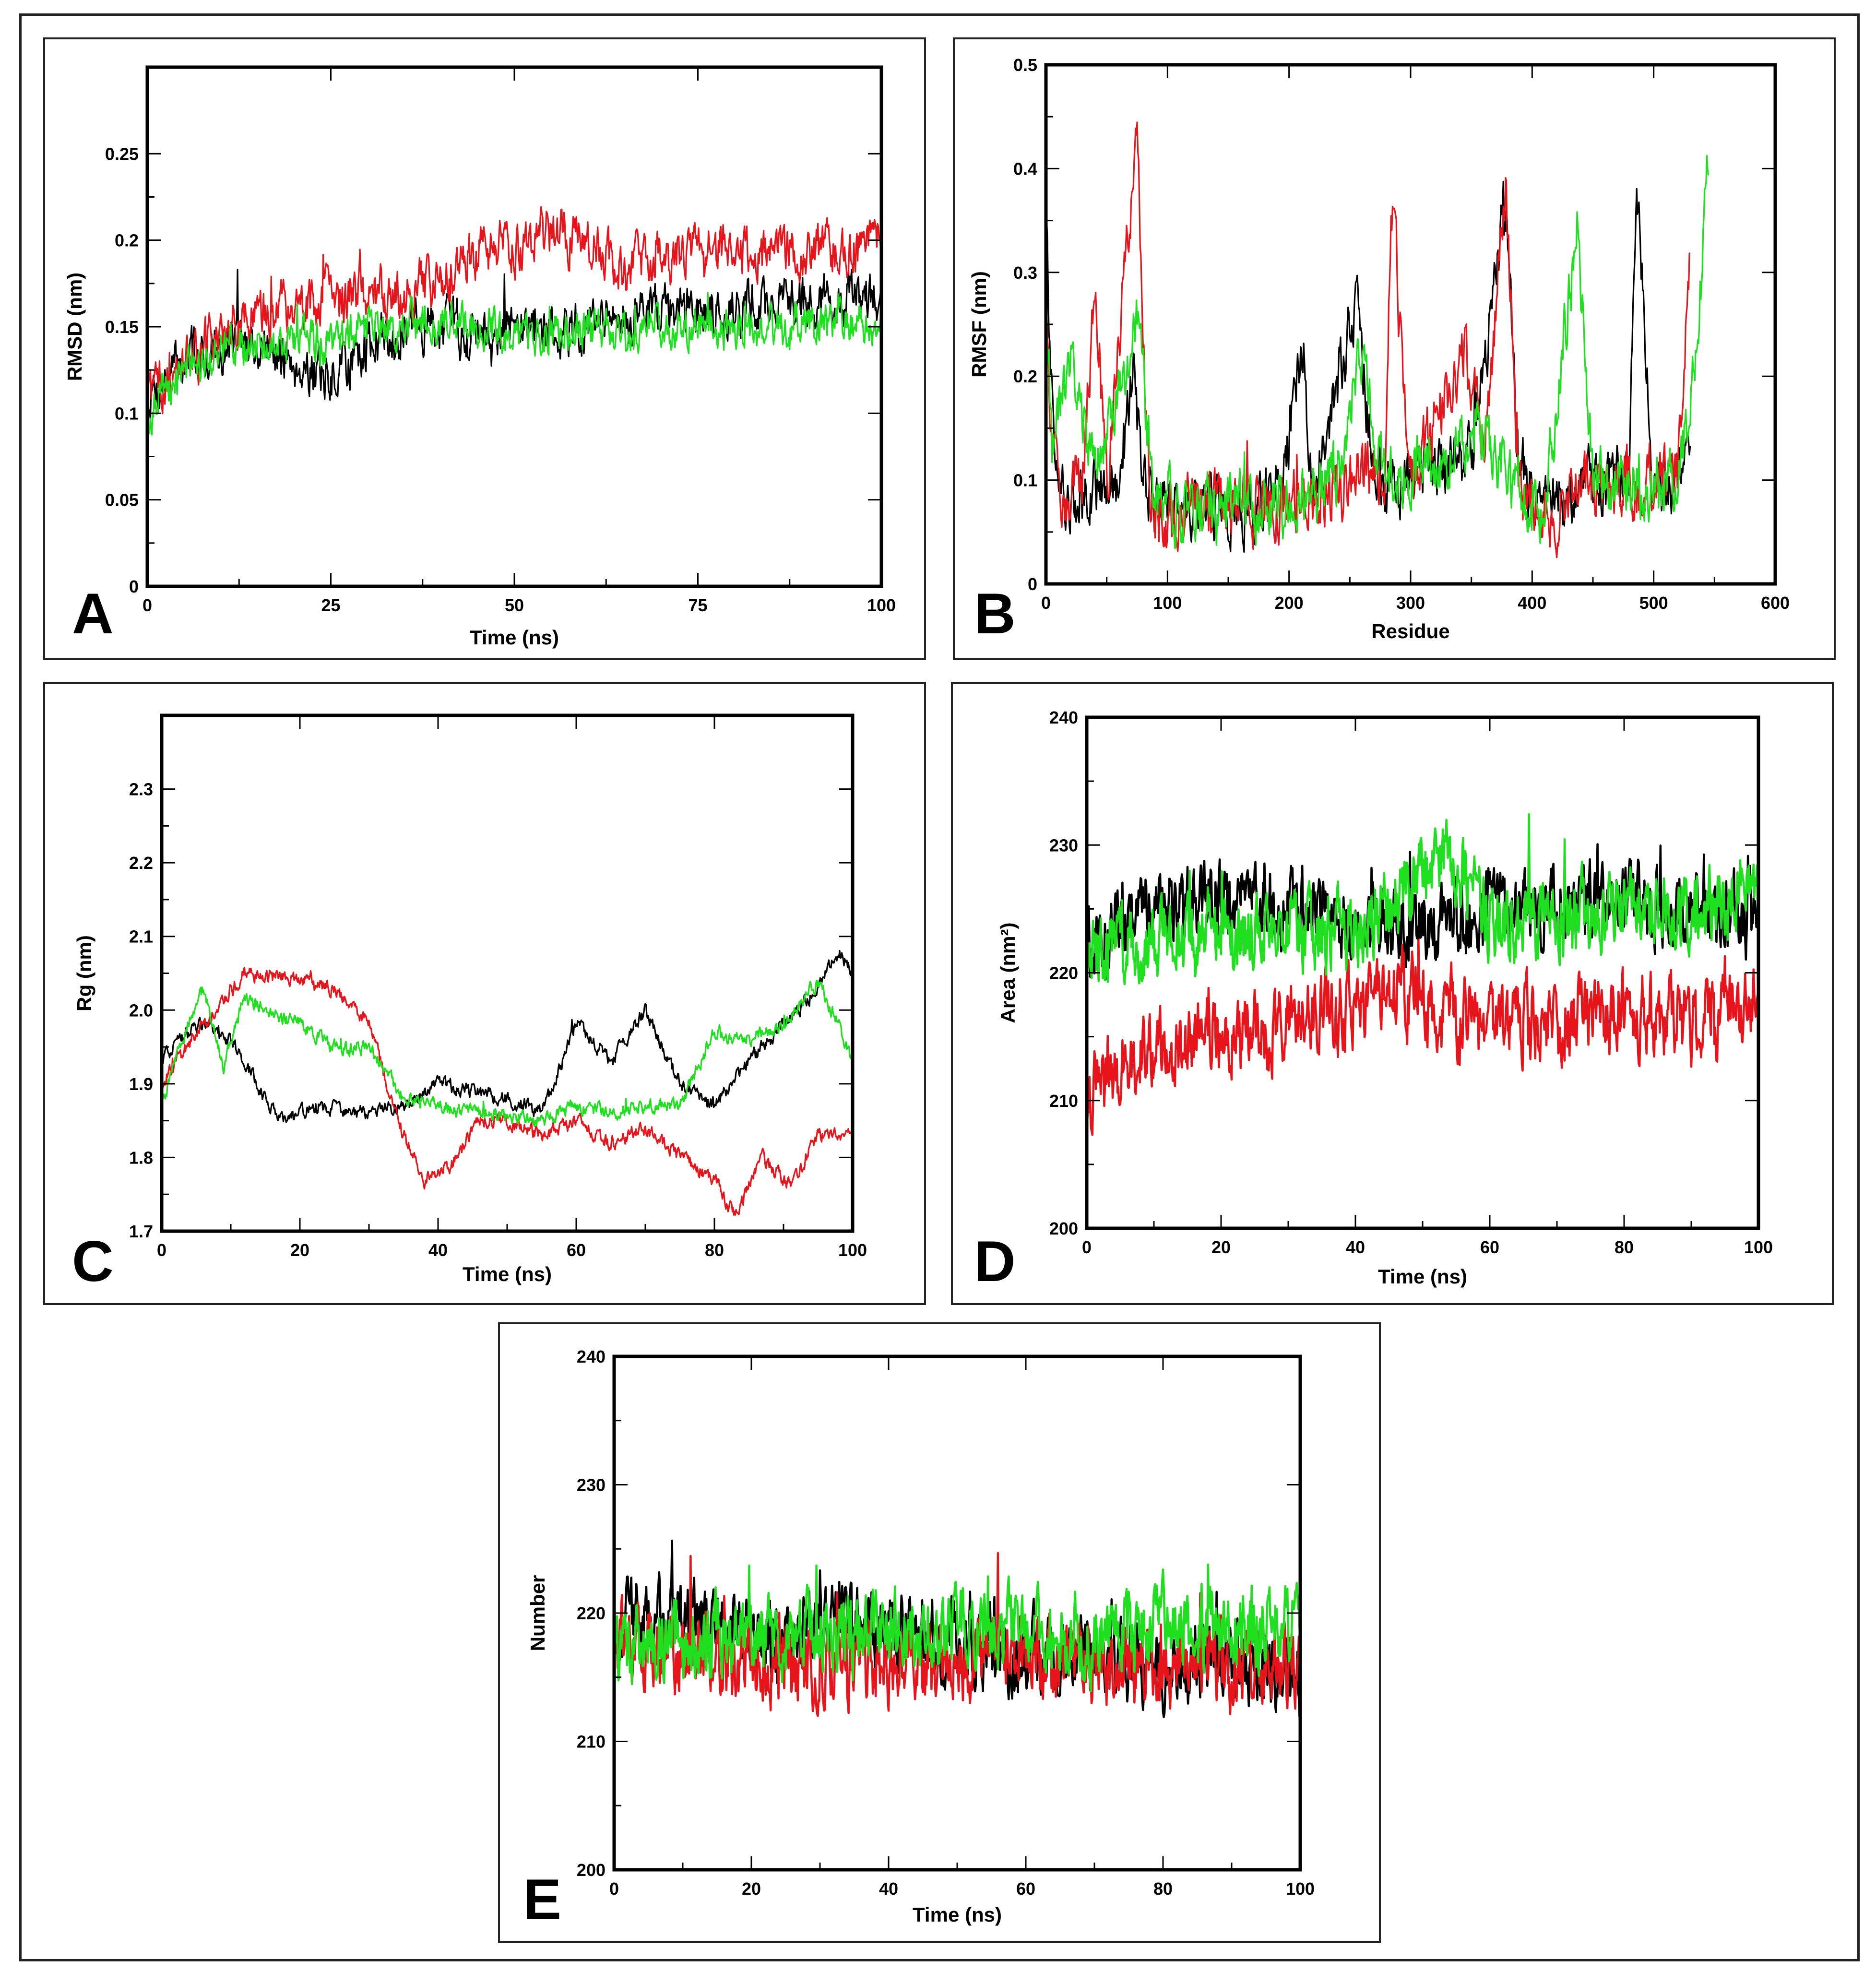 Image resolution: width=1876 pixels, height=1971 pixels. What do you see at coordinates (330, 605) in the screenshot?
I see `x-tick-label: 25` at bounding box center [330, 605].